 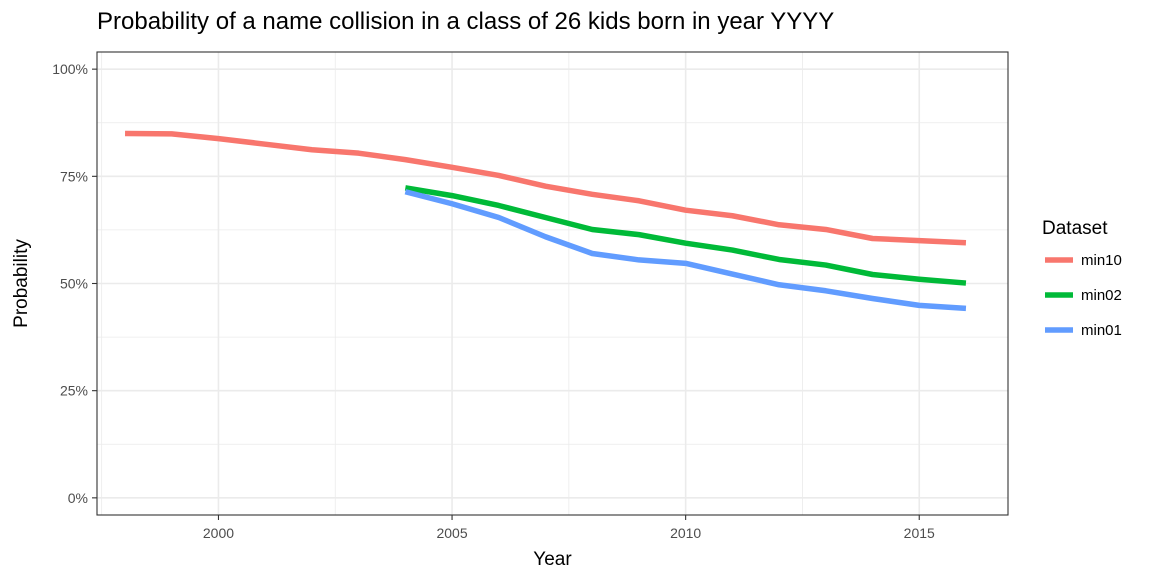 I want to click on legend: Dataset min10 min02 min01, so click(x=1082, y=278).